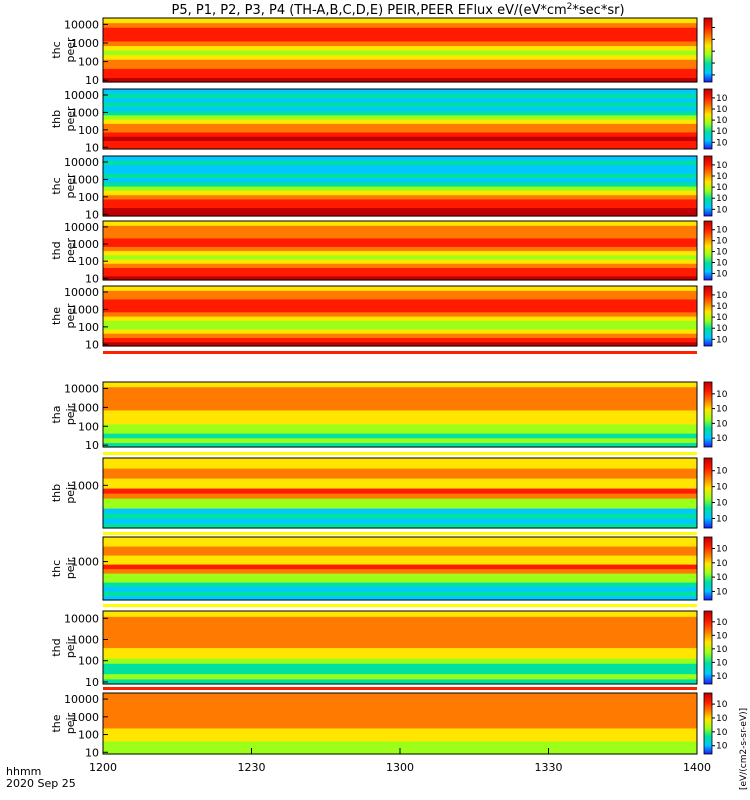 Image resolution: width=750 pixels, height=800 pixels. Describe the element at coordinates (56, 250) in the screenshot. I see `panel-probe-label: thd` at that location.